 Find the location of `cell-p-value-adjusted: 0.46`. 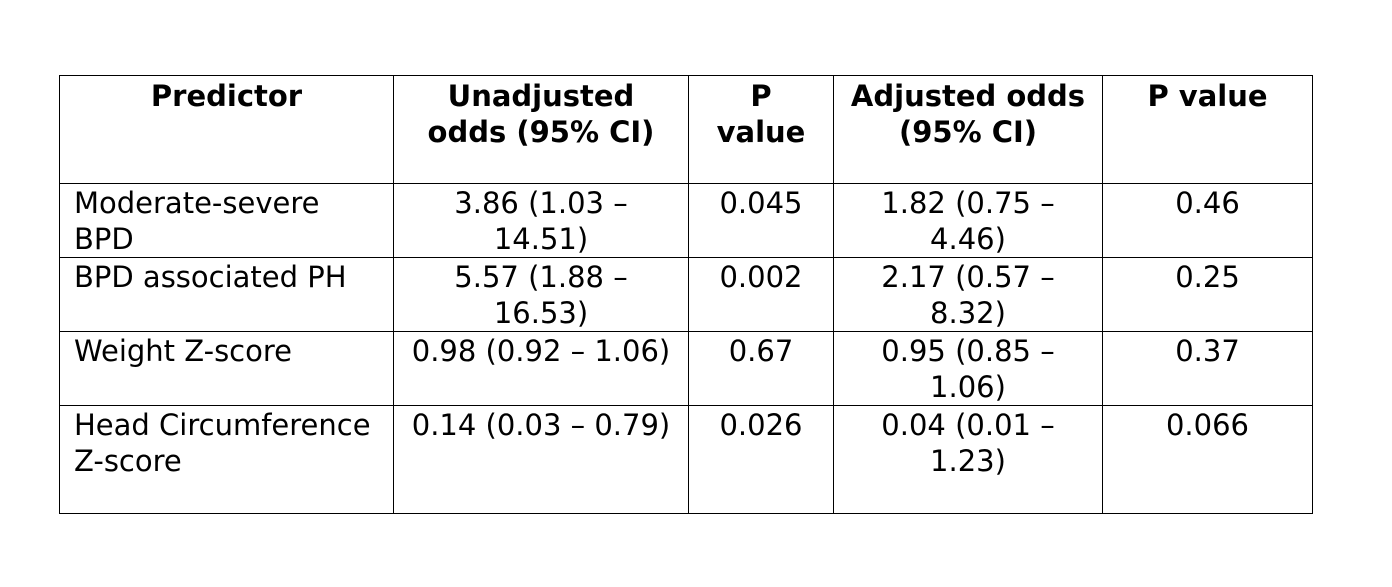

cell-p-value-adjusted: 0.46 is located at coordinates (1207, 220).